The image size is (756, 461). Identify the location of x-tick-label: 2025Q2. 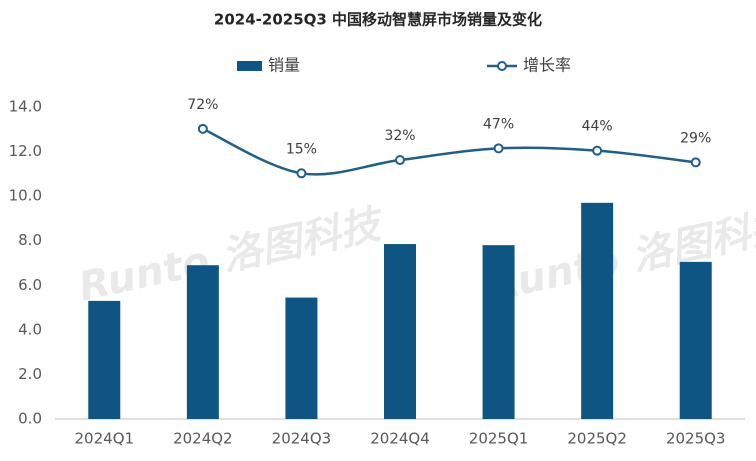
(597, 439).